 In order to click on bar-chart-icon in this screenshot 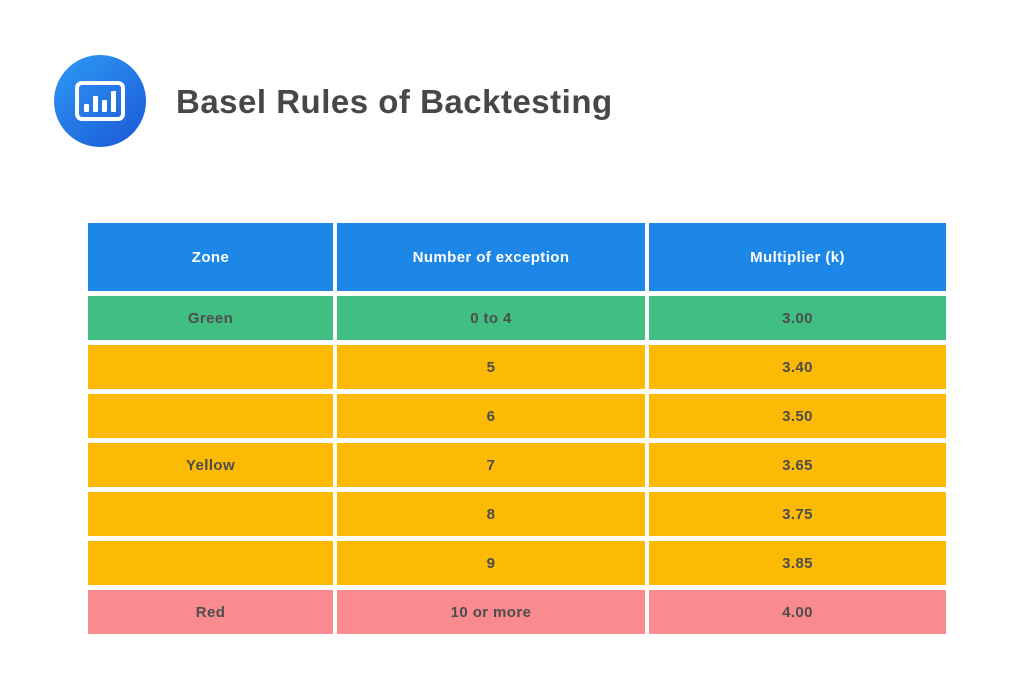, I will do `click(100, 101)`.